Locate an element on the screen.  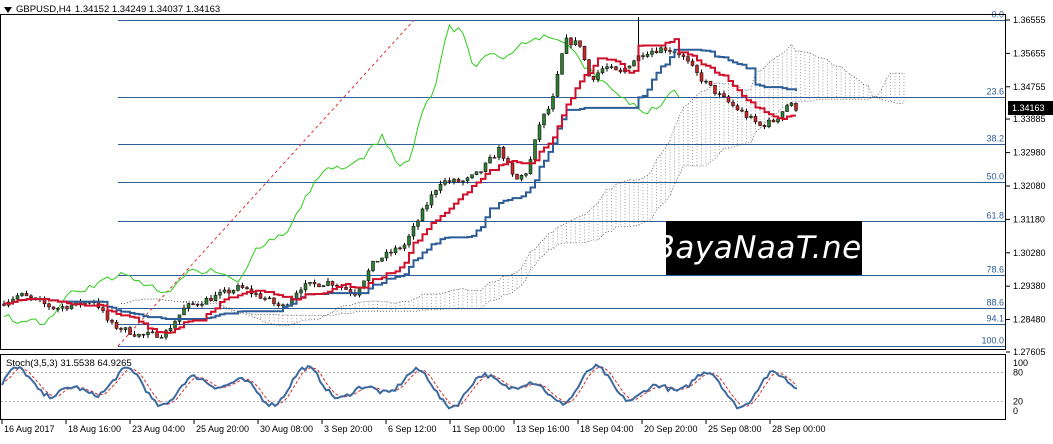
time-tick-label: 28 Sep 00:00 is located at coordinates (799, 429).